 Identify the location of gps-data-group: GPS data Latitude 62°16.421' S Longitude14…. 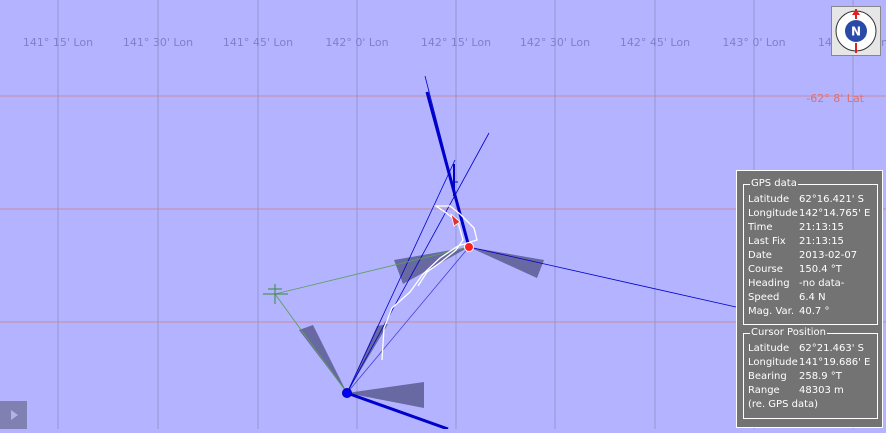
(810, 251).